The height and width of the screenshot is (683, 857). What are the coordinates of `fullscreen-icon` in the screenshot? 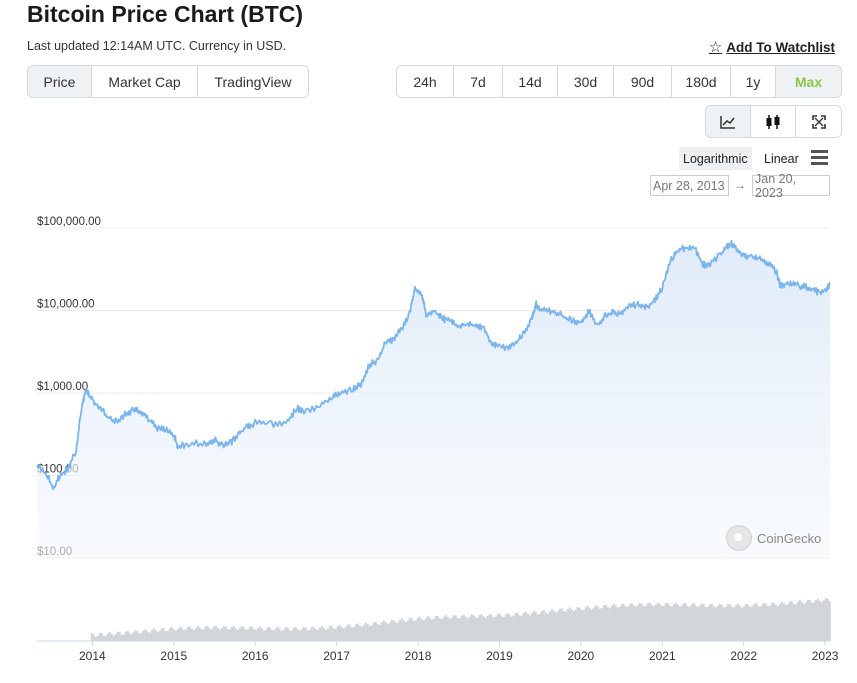 It's located at (818, 121).